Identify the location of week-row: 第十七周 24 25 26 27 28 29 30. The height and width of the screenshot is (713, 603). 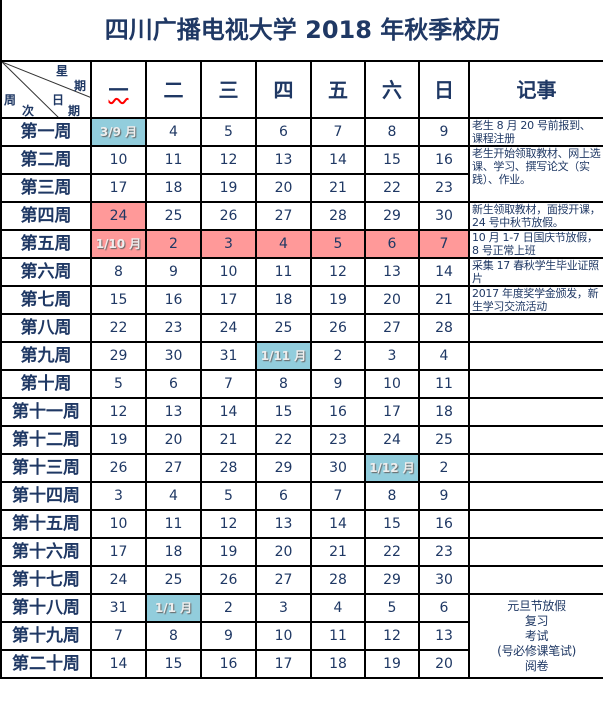
(301, 580).